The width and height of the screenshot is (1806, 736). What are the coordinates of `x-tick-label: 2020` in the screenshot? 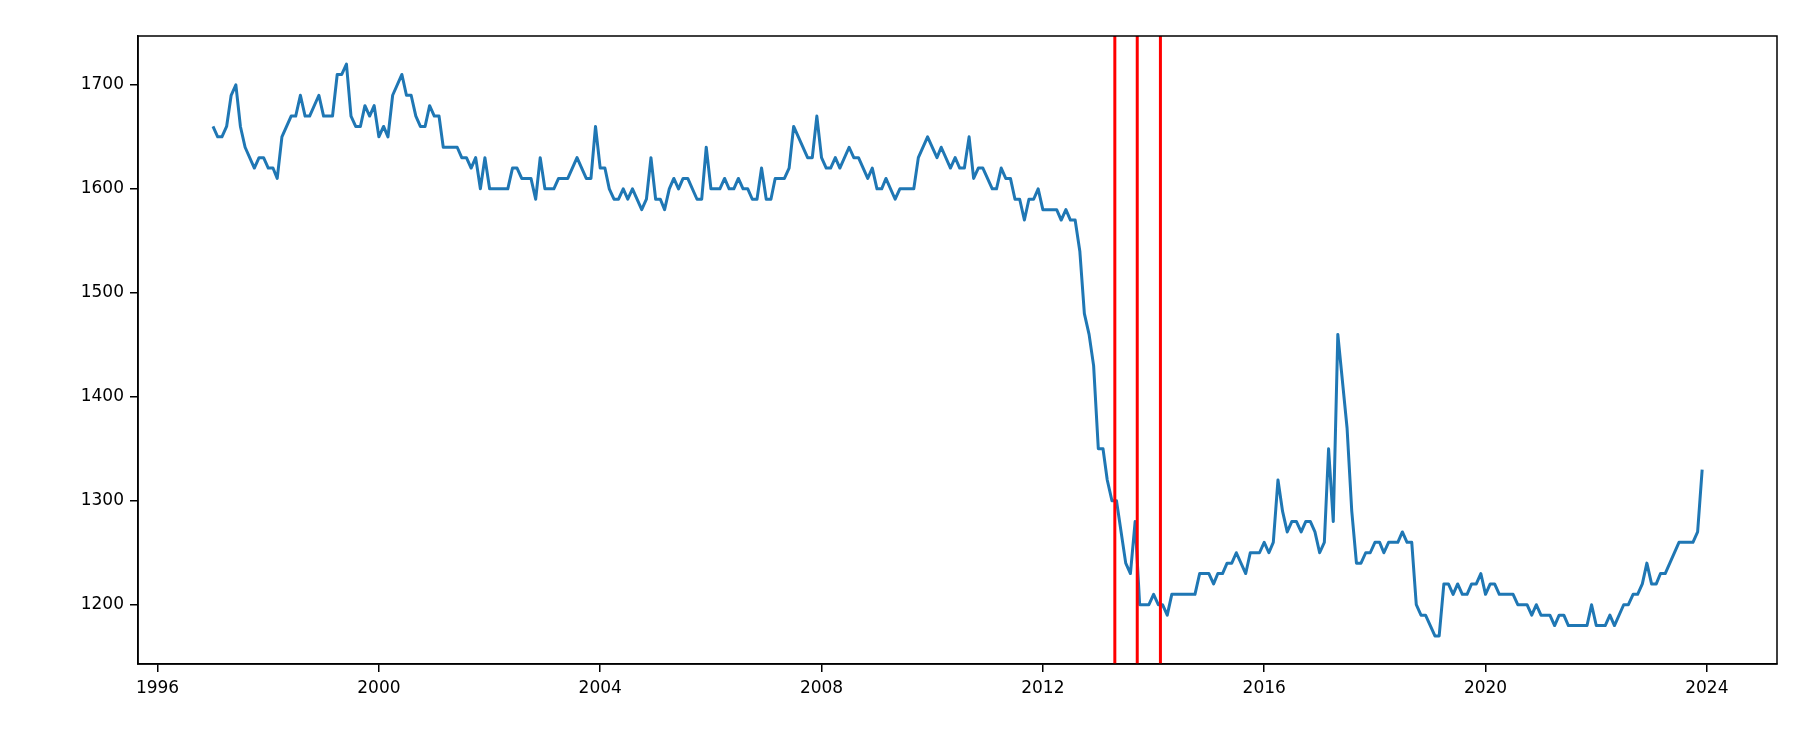 It's located at (1485, 686).